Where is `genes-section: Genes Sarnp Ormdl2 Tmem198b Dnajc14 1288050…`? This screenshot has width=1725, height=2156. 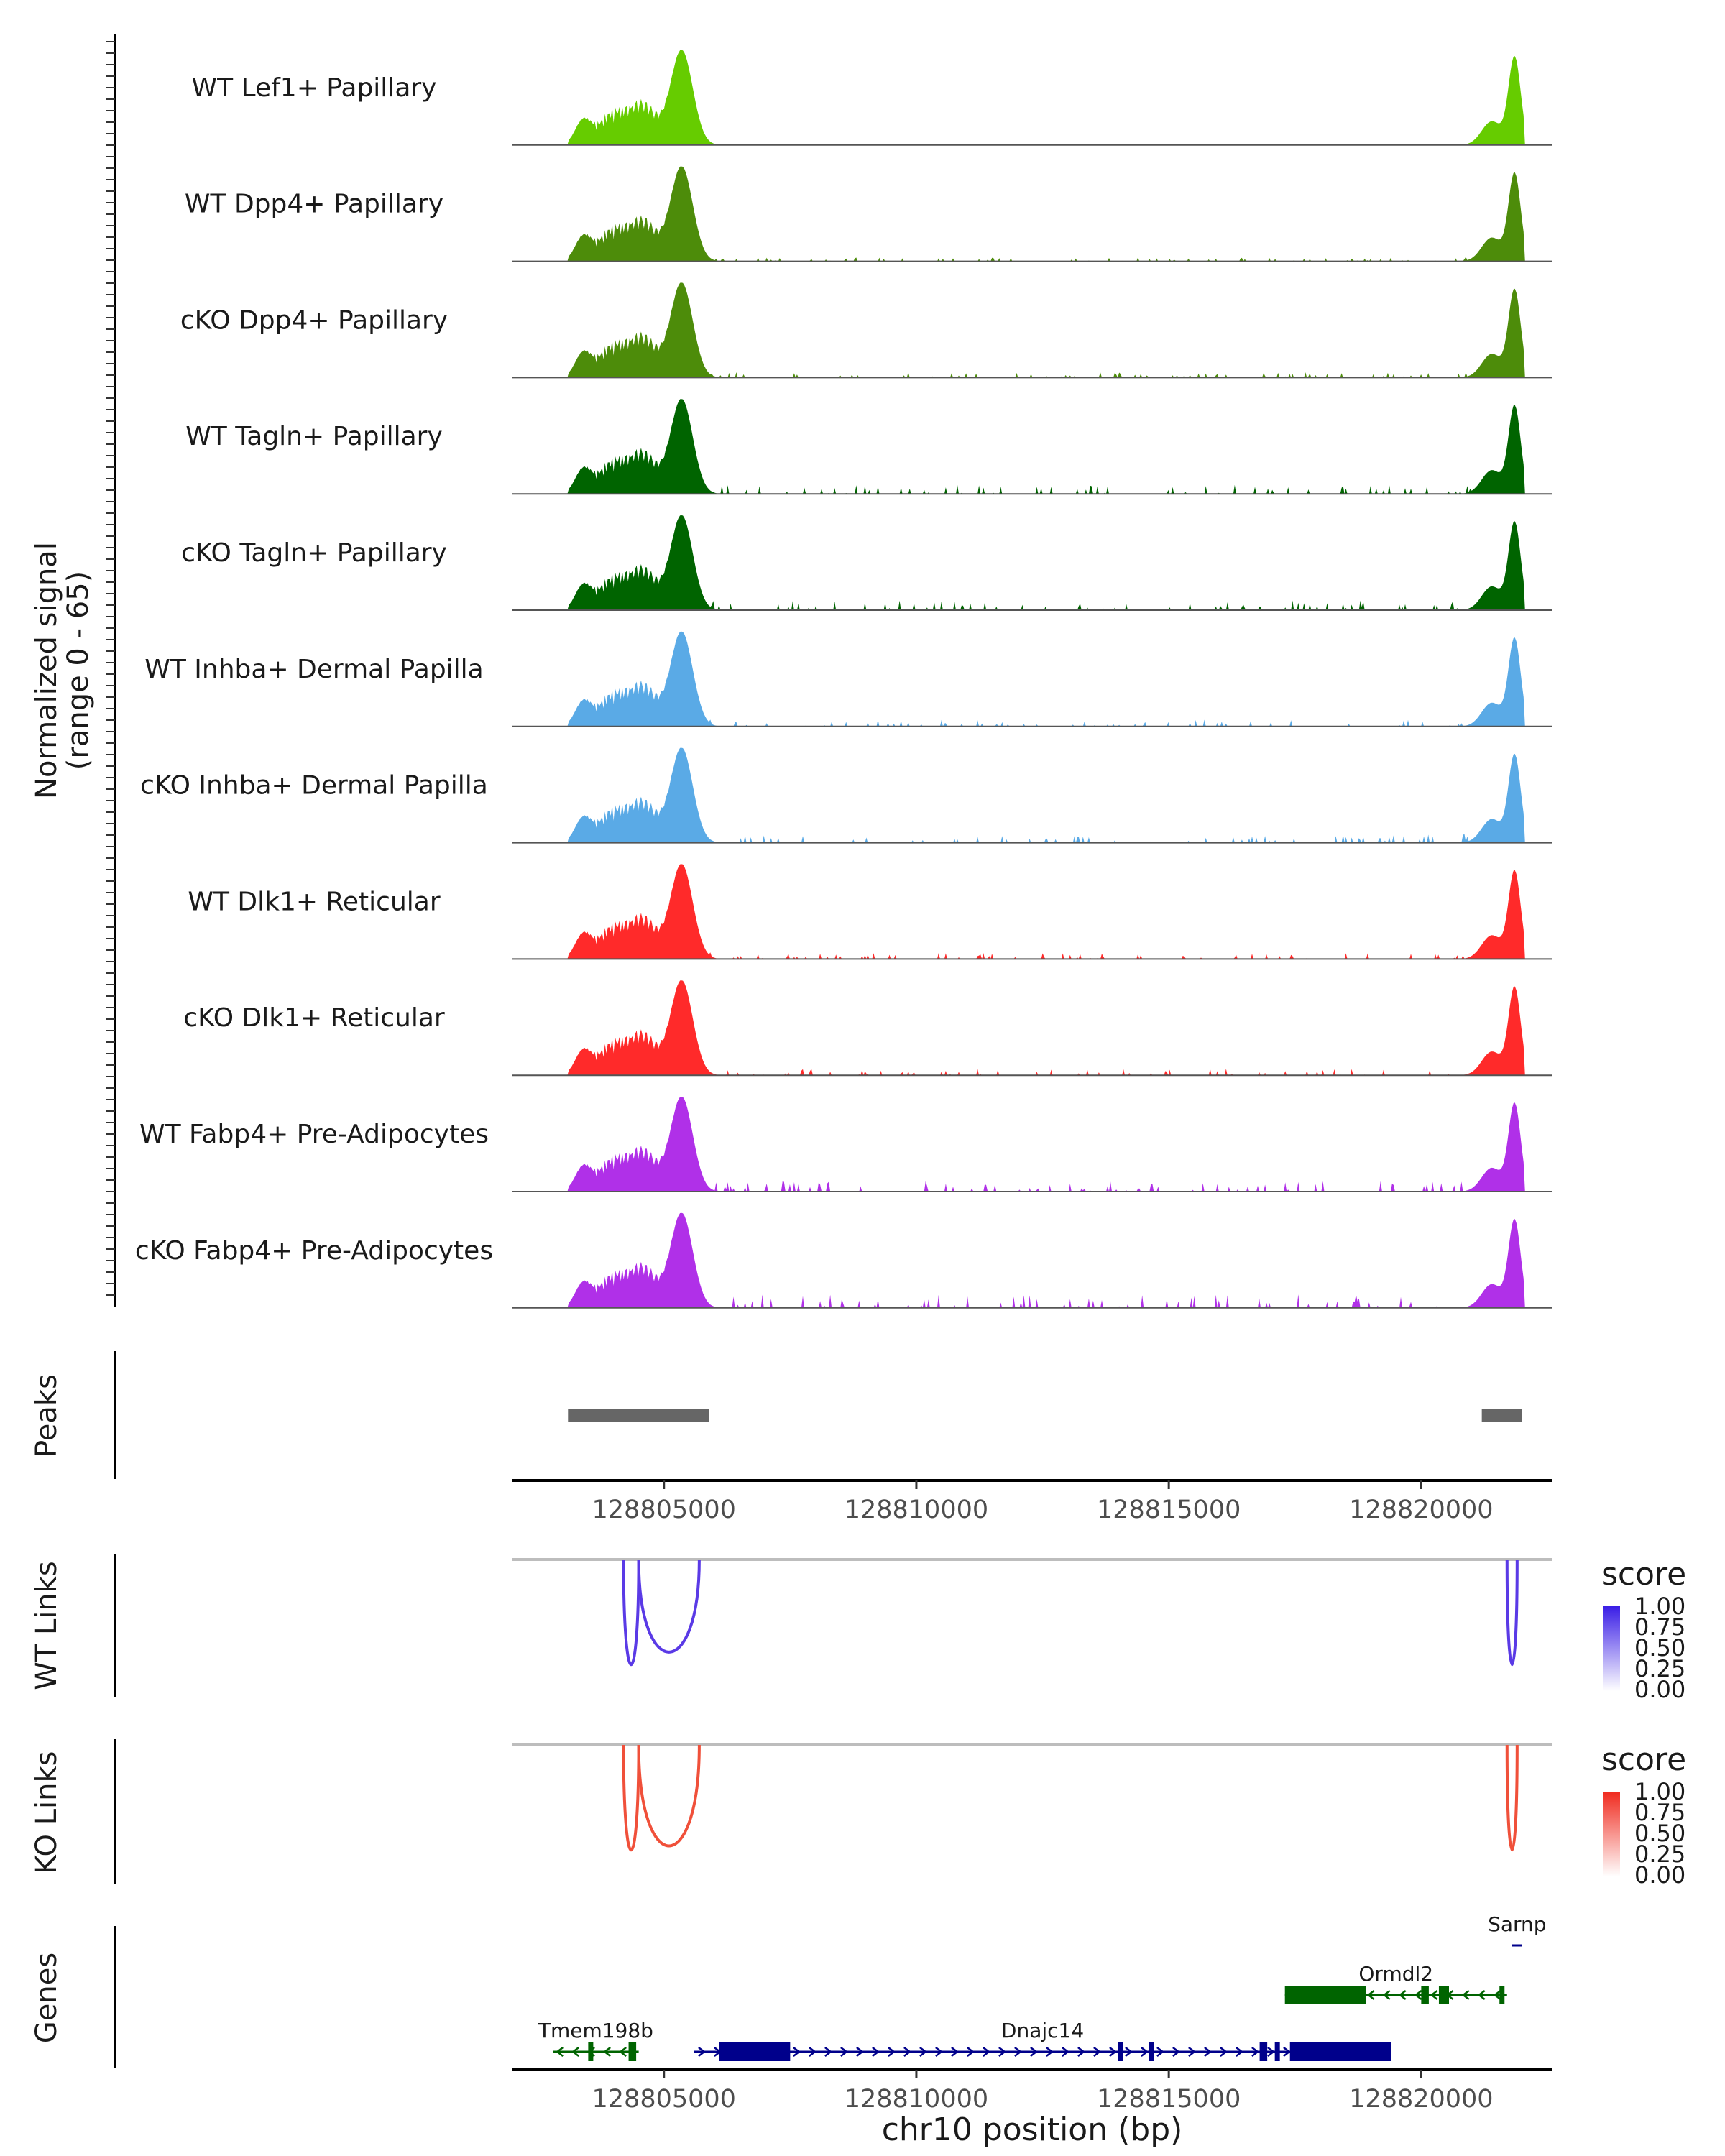 genes-section: Genes Sarnp Ormdl2 Tmem198b Dnajc14 1288050… is located at coordinates (791, 2030).